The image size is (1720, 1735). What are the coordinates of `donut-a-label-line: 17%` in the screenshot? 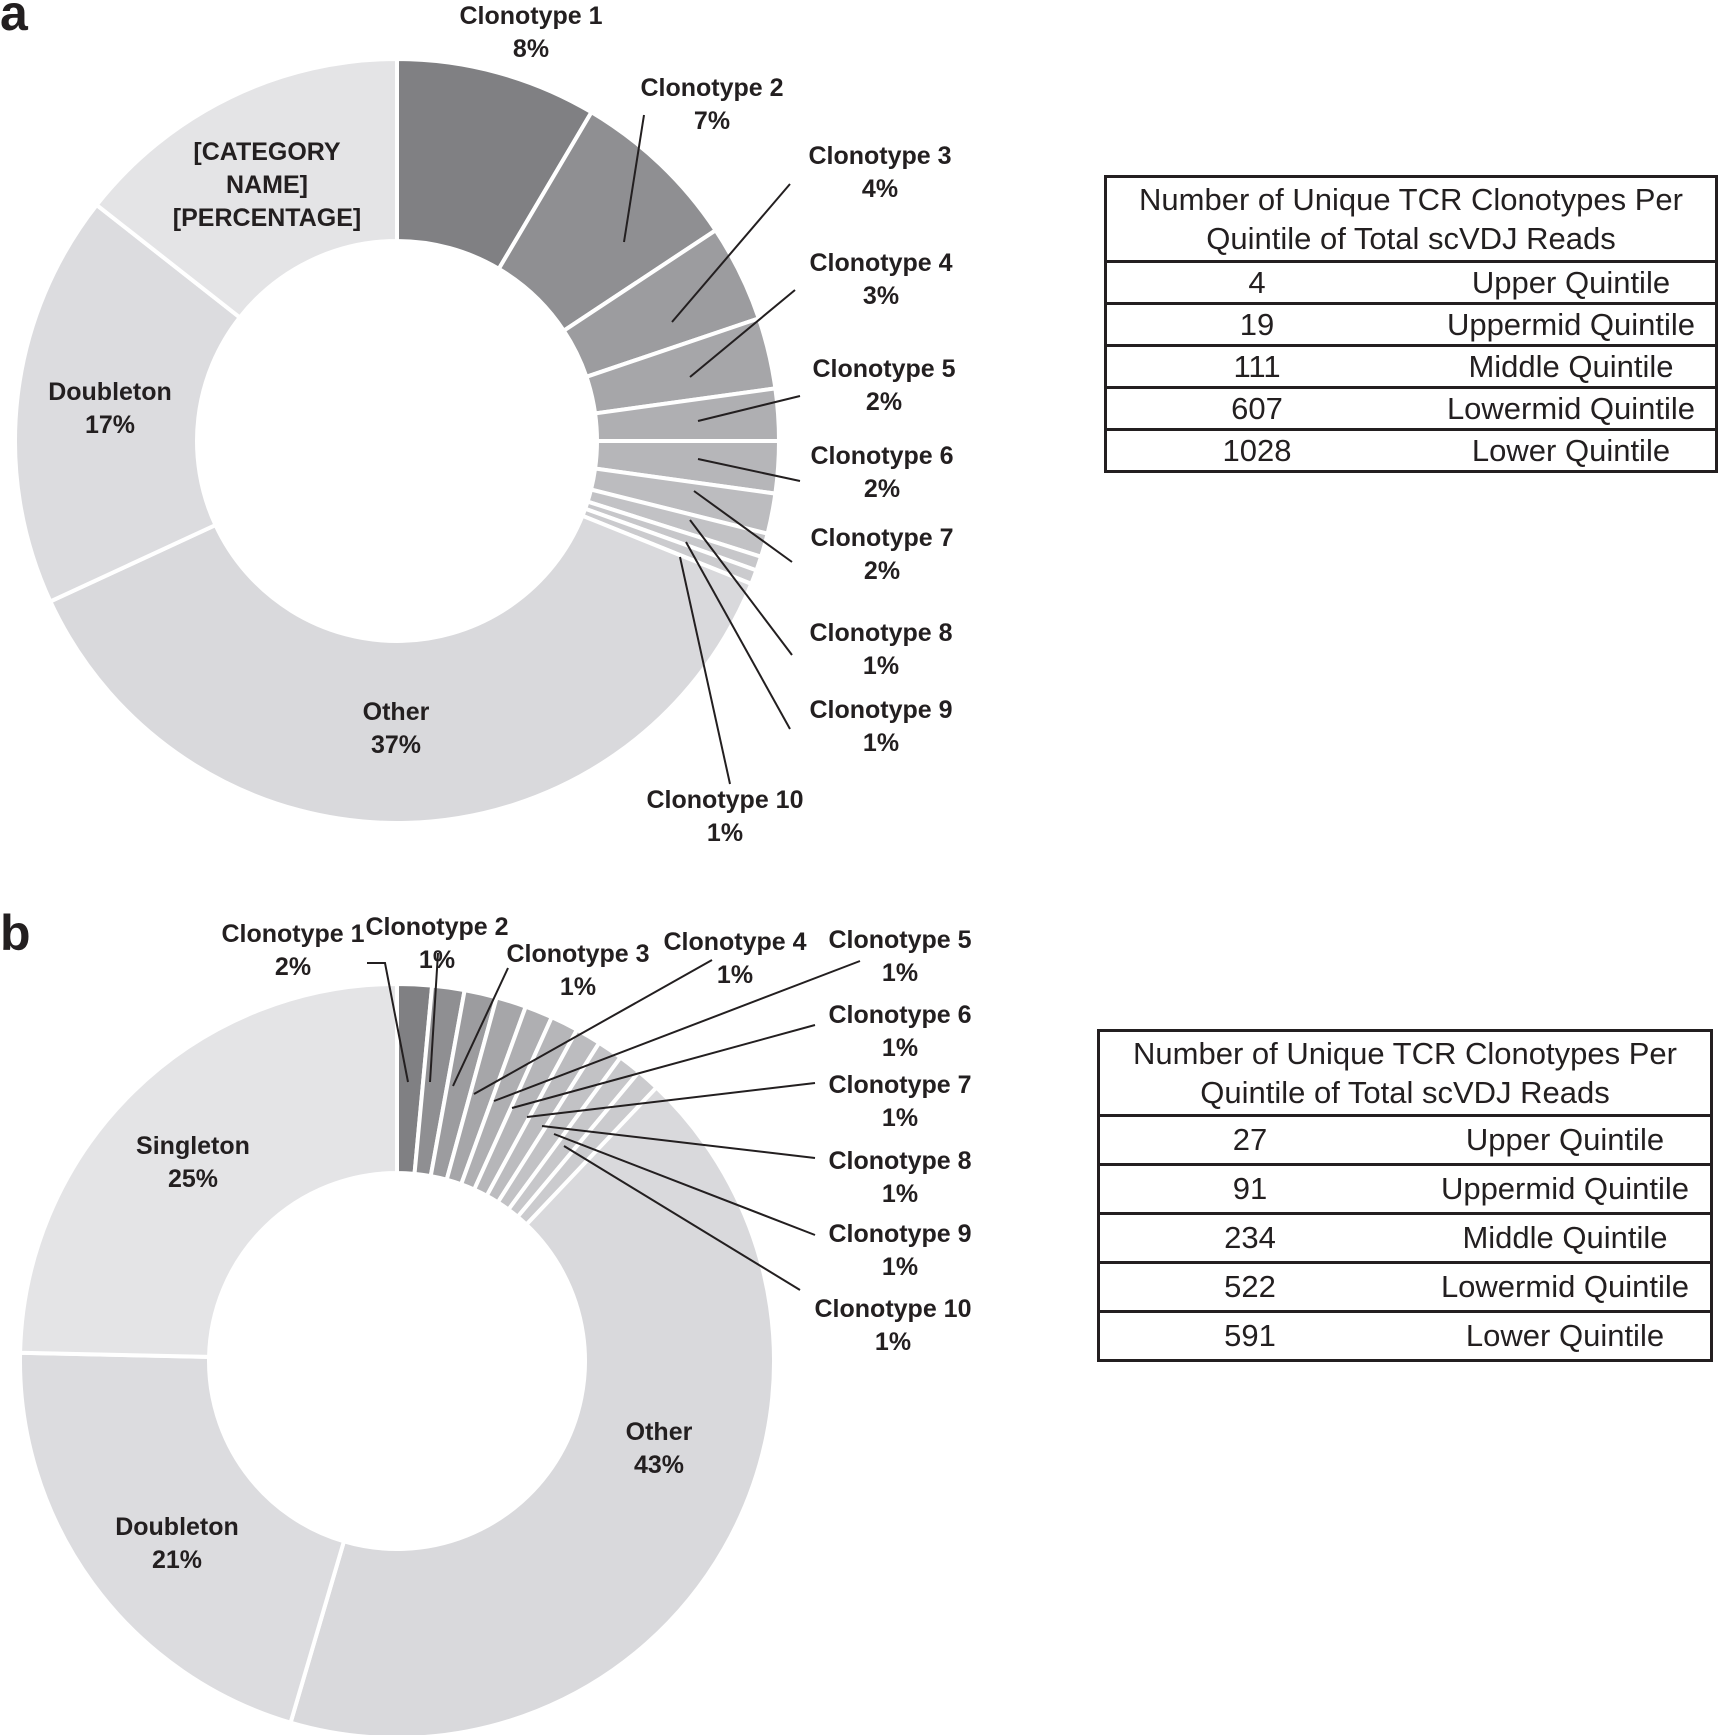 It's located at (110, 425).